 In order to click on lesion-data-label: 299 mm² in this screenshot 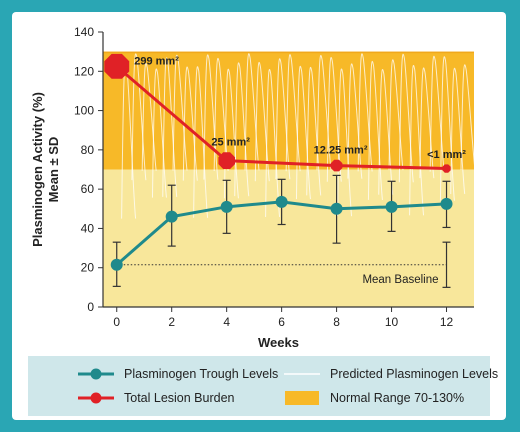, I will do `click(156, 61)`.